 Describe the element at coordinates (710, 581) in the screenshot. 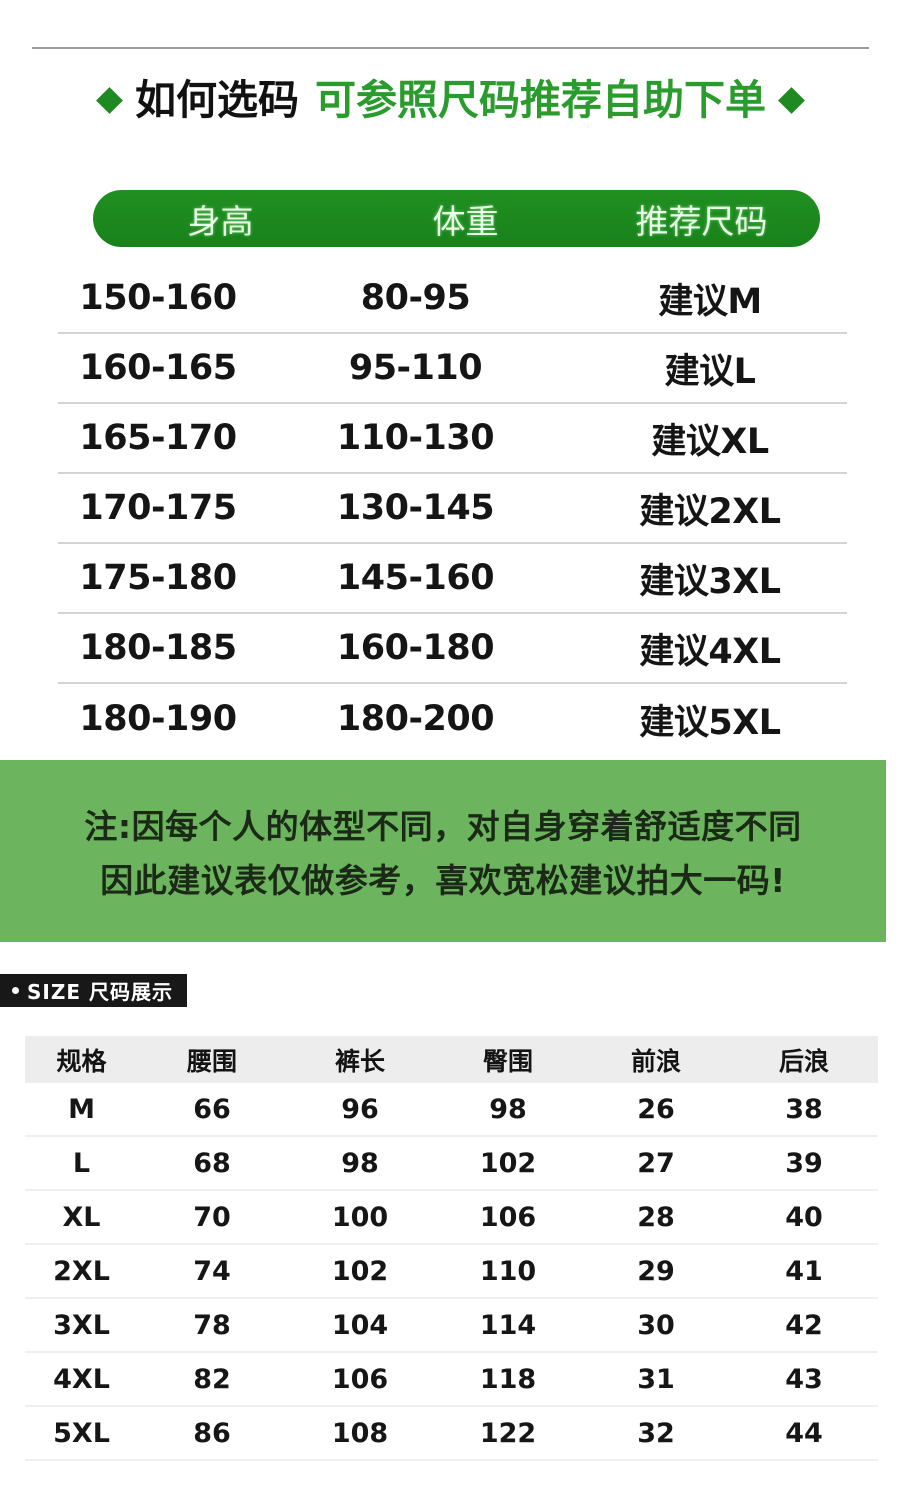

I see `recommendation-size-value: 建议3XL` at that location.